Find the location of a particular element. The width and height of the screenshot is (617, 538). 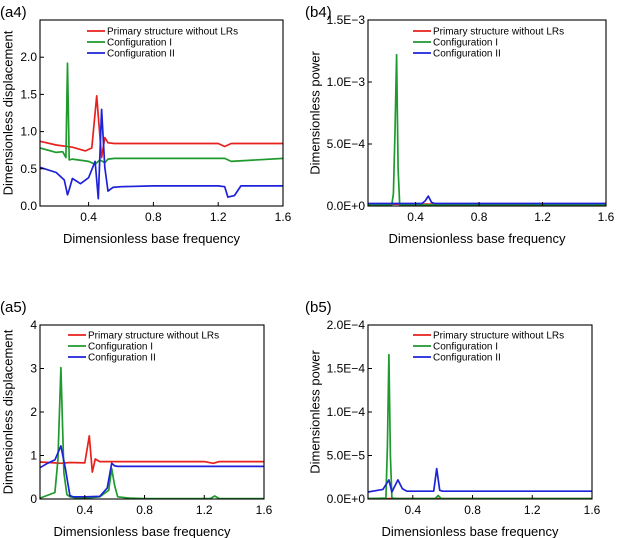

y-tick-label: 2 is located at coordinates (33, 412).